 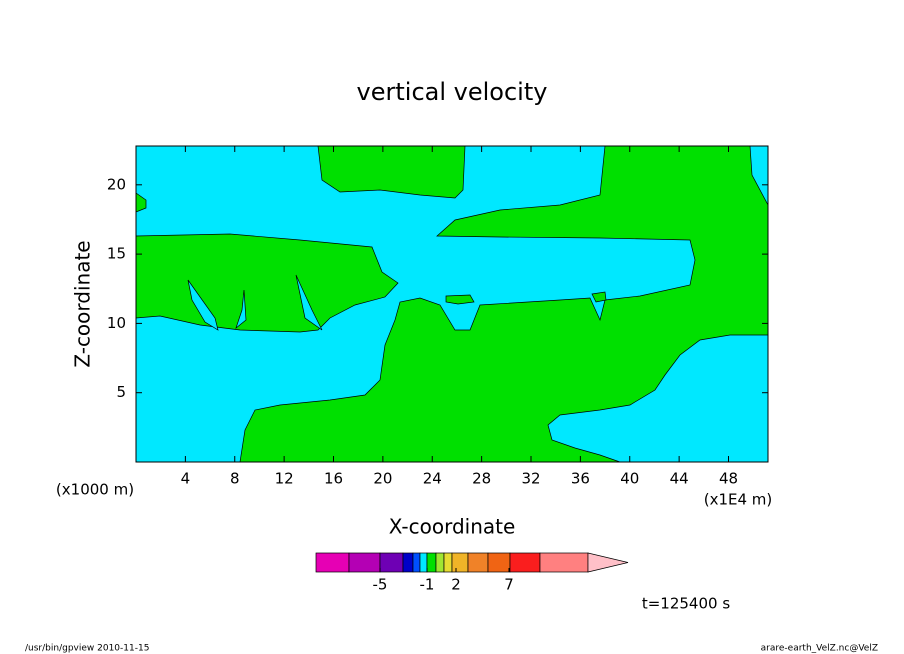 I want to click on y-tick-label: 15, so click(x=116, y=254).